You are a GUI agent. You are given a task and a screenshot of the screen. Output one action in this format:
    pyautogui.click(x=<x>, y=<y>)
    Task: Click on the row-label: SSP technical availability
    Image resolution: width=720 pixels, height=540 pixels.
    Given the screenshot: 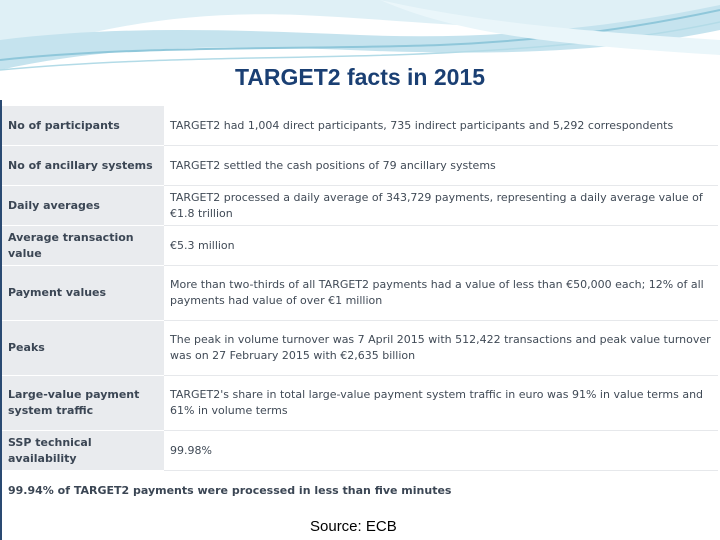 What is the action you would take?
    pyautogui.click(x=83, y=450)
    